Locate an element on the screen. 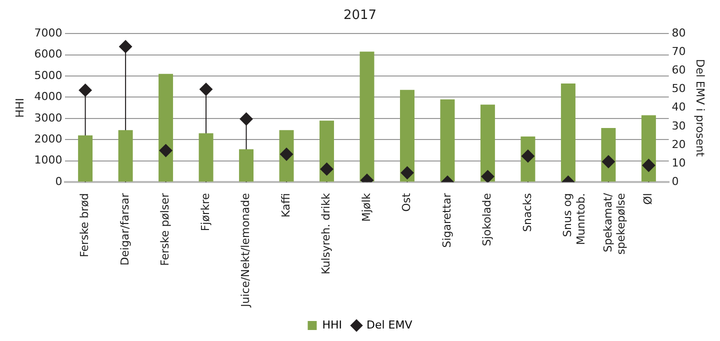  chart-title: 2017 is located at coordinates (360, 16).